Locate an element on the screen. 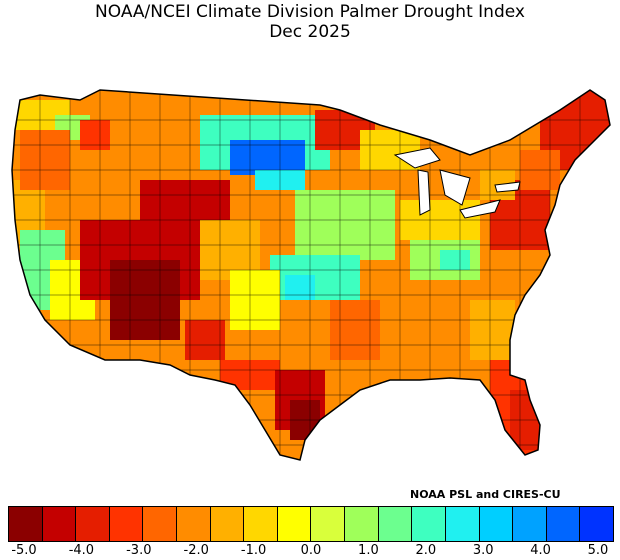 The image size is (620, 560). data-credit: NOAA PSL and CIRES-CU is located at coordinates (485, 494).